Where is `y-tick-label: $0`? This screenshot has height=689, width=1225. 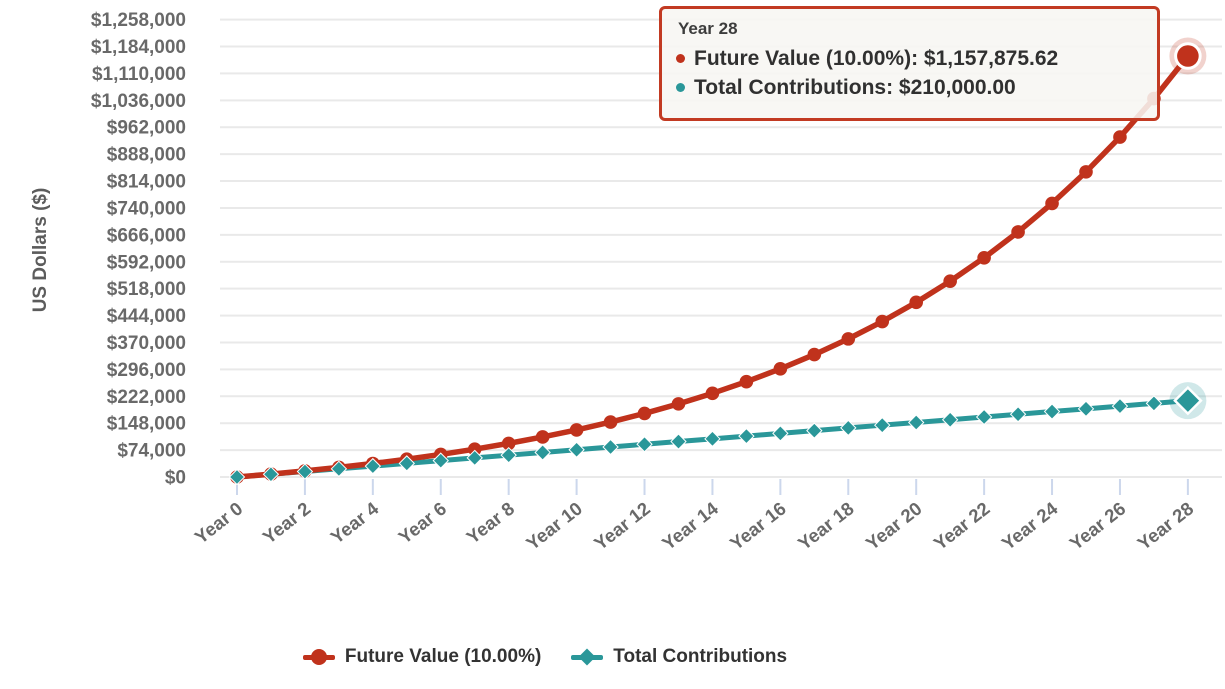
y-tick-label: $0 is located at coordinates (175, 478).